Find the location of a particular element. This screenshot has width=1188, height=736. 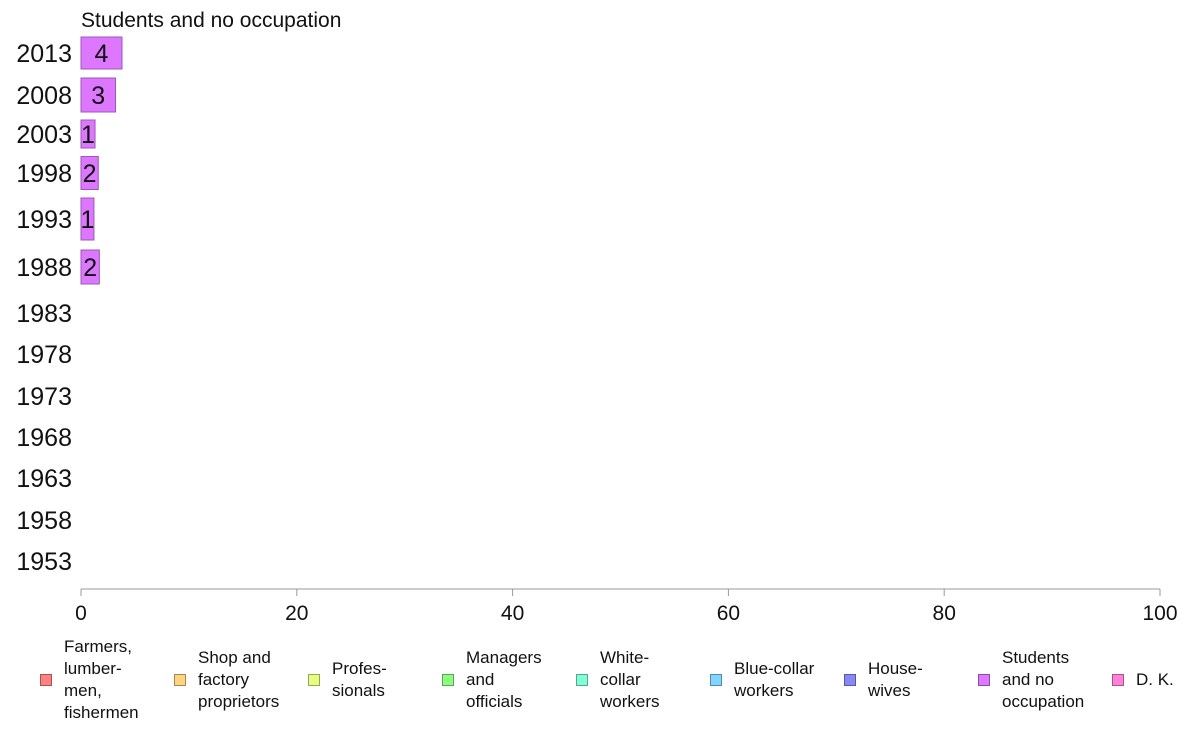

y-tick-label: 1963 is located at coordinates (44, 479).